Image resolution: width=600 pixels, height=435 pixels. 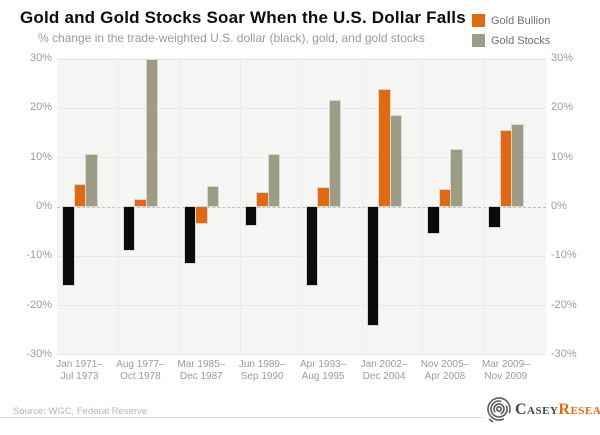 What do you see at coordinates (505, 370) in the screenshot?
I see `x-axis-category-label: Mar 2009– Nov 2009` at bounding box center [505, 370].